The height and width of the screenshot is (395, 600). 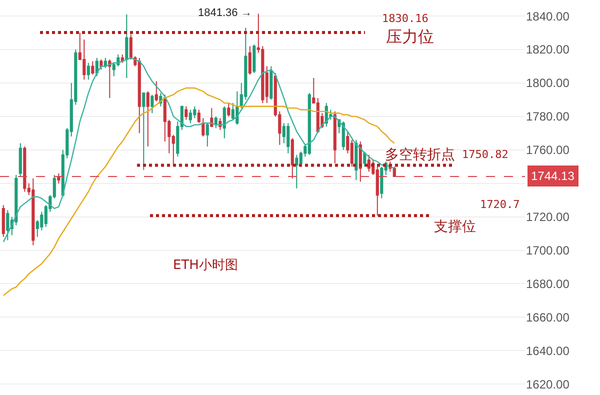 I want to click on ref-line-label: 1720.7, so click(x=500, y=204).